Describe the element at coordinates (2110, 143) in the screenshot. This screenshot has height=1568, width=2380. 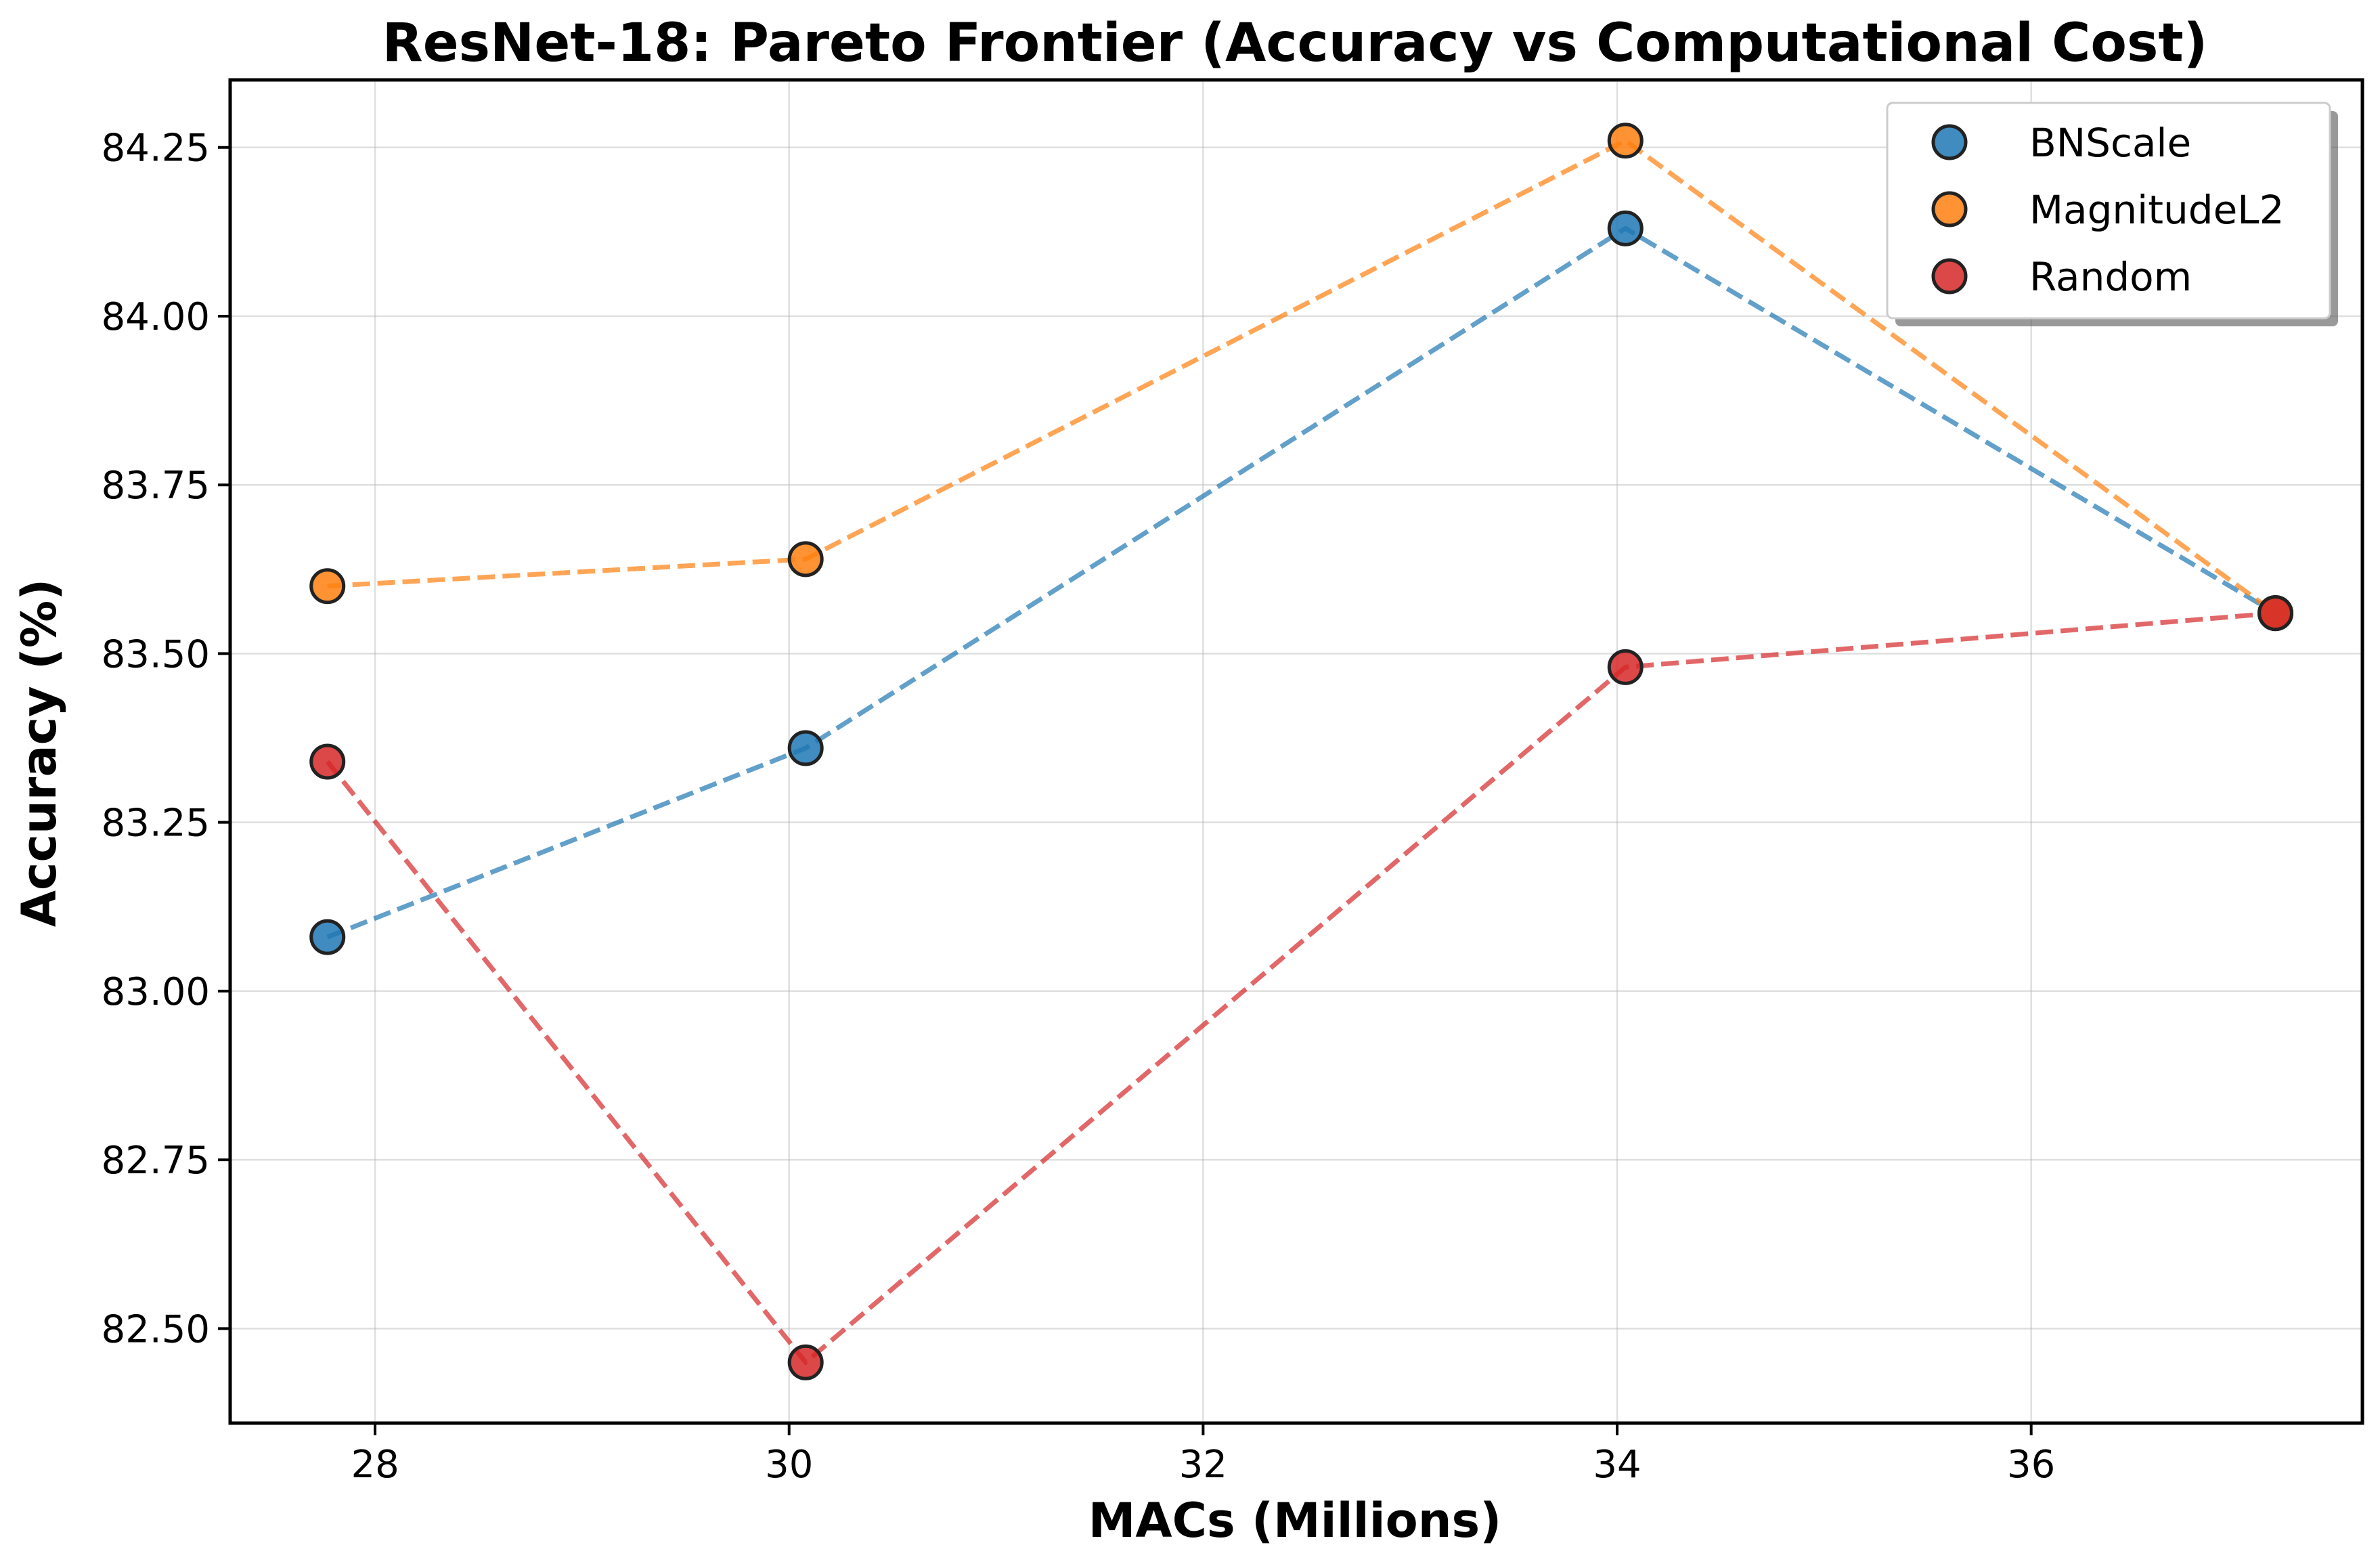
I see `legend-label: BNScale` at that location.